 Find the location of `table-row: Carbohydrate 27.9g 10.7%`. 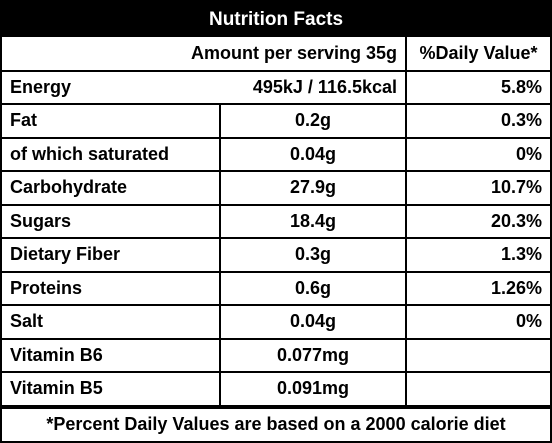

table-row: Carbohydrate 27.9g 10.7% is located at coordinates (276, 188).